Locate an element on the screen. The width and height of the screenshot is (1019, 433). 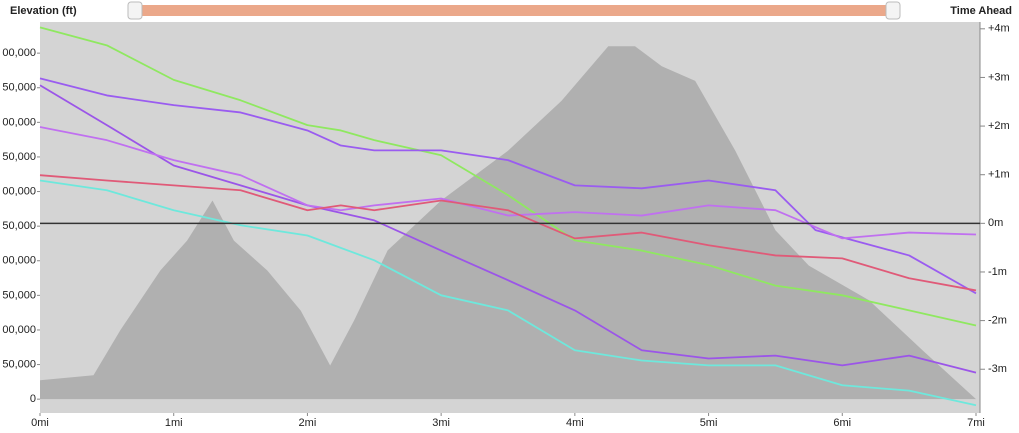
range-slider is located at coordinates (514, 10).